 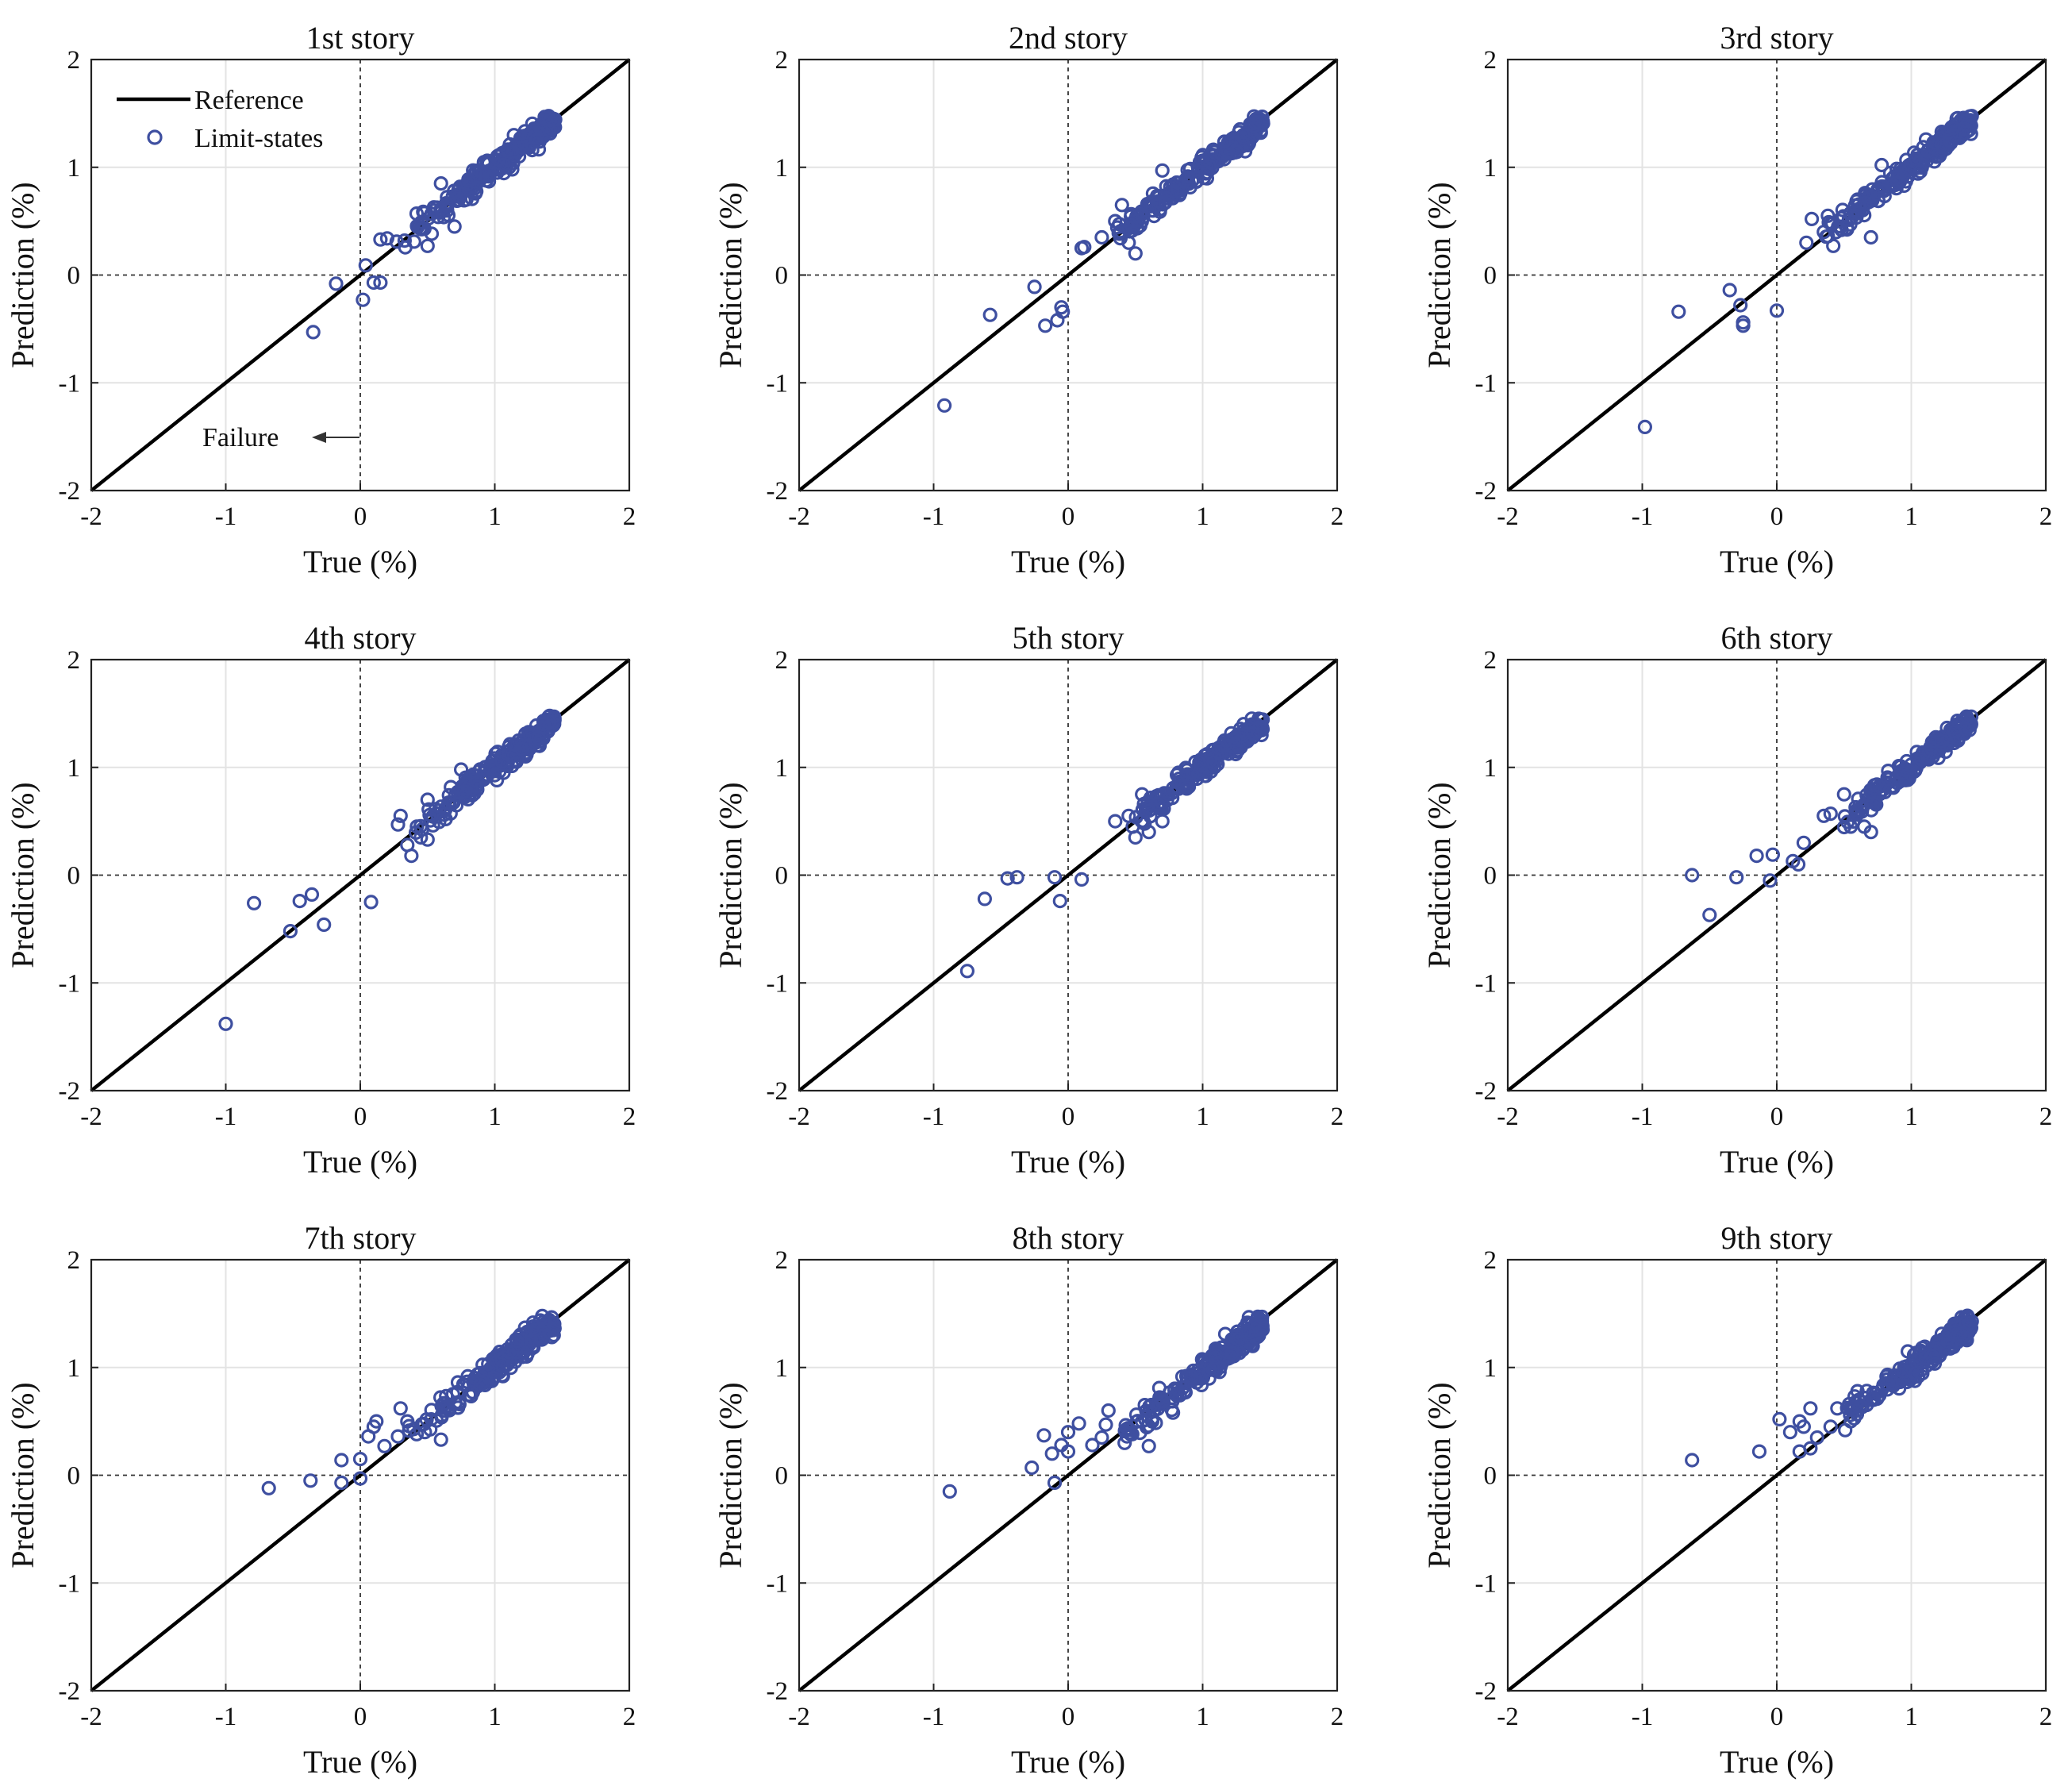 I want to click on legend-reference-label: Reference, so click(x=249, y=100).